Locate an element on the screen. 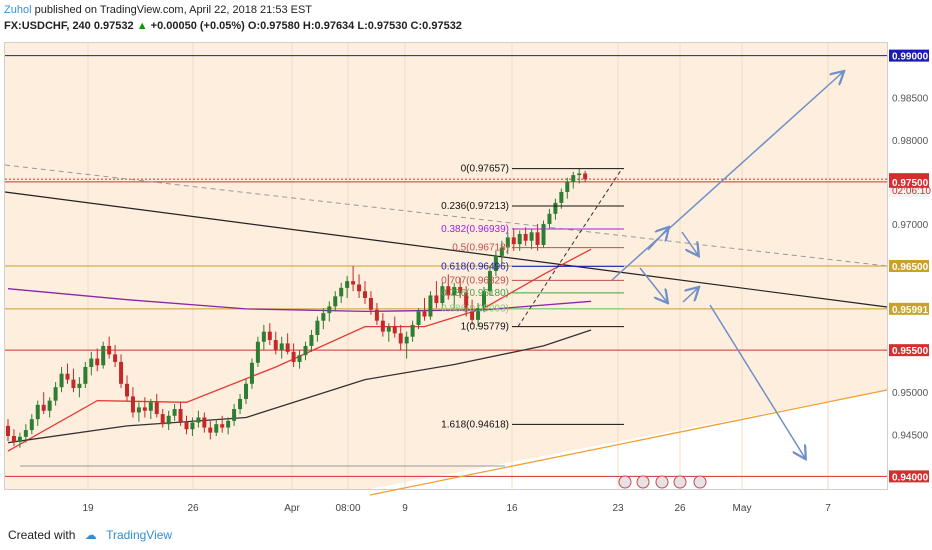 Image resolution: width=932 pixels, height=550 pixels. symbol-label: FX:USDCHF, 240 is located at coordinates (47, 26).